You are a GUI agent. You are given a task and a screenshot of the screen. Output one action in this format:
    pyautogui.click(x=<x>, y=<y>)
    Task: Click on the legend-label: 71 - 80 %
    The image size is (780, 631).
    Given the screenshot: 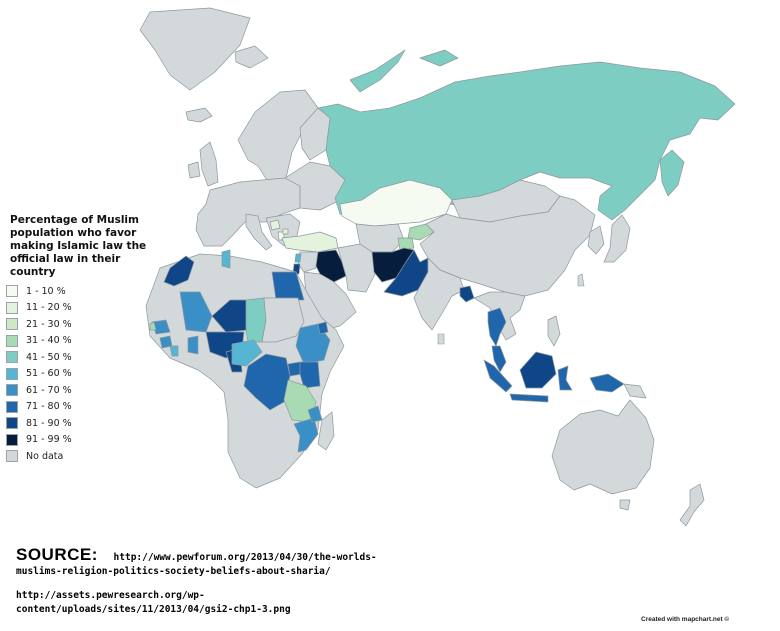 What is the action you would take?
    pyautogui.click(x=49, y=407)
    